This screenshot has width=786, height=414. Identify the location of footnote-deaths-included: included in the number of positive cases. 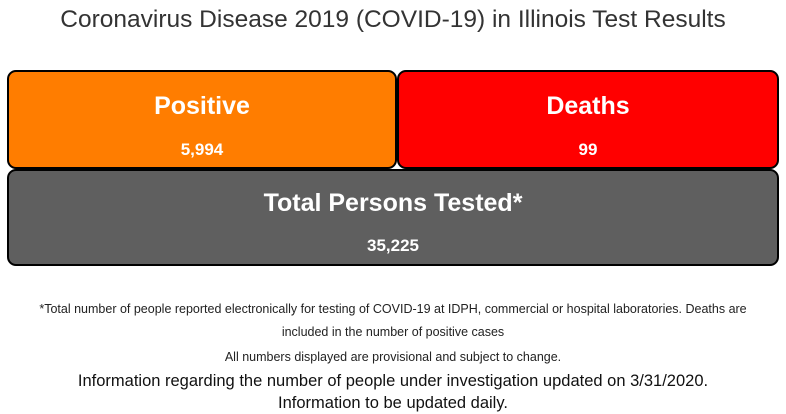
(393, 332).